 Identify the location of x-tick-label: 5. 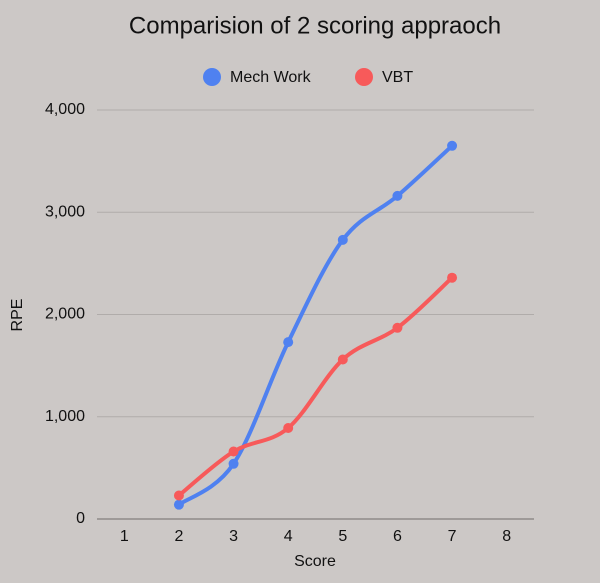
(342, 536).